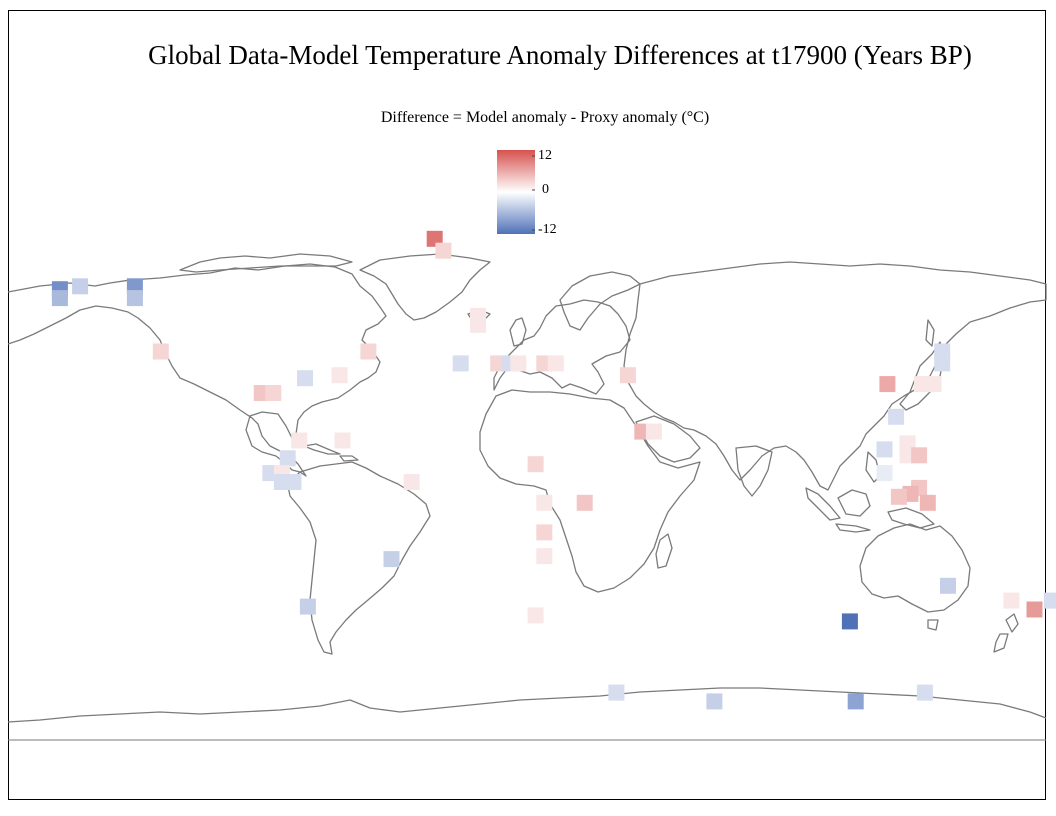 This screenshot has height=816, width=1056. Describe the element at coordinates (911, 518) in the screenshot. I see `coastline-new-guinea` at that location.